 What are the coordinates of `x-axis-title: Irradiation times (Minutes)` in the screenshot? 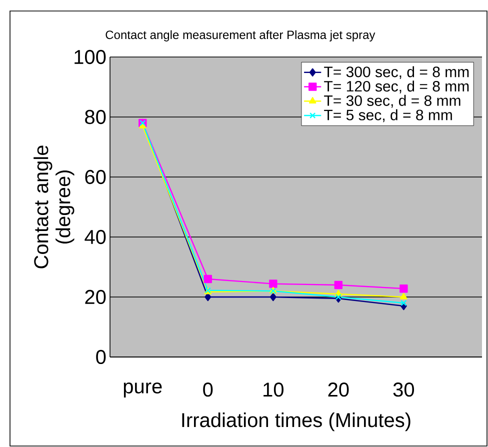 It's located at (296, 422).